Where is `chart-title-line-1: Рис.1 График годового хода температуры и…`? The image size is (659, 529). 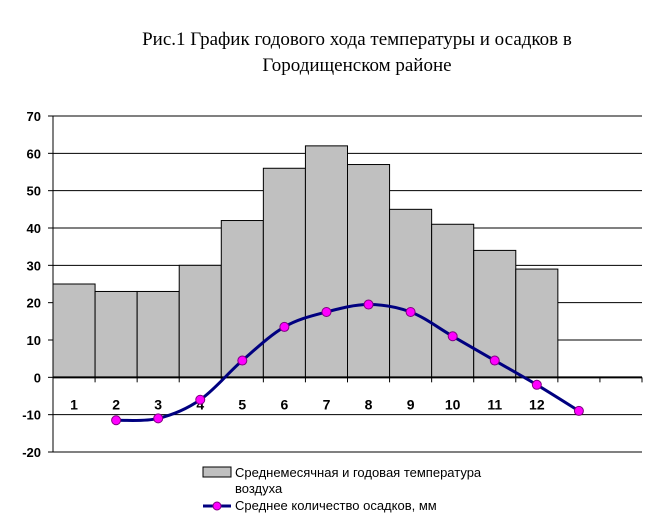 chart-title-line-1: Рис.1 График годового хода температуры и… is located at coordinates (357, 39).